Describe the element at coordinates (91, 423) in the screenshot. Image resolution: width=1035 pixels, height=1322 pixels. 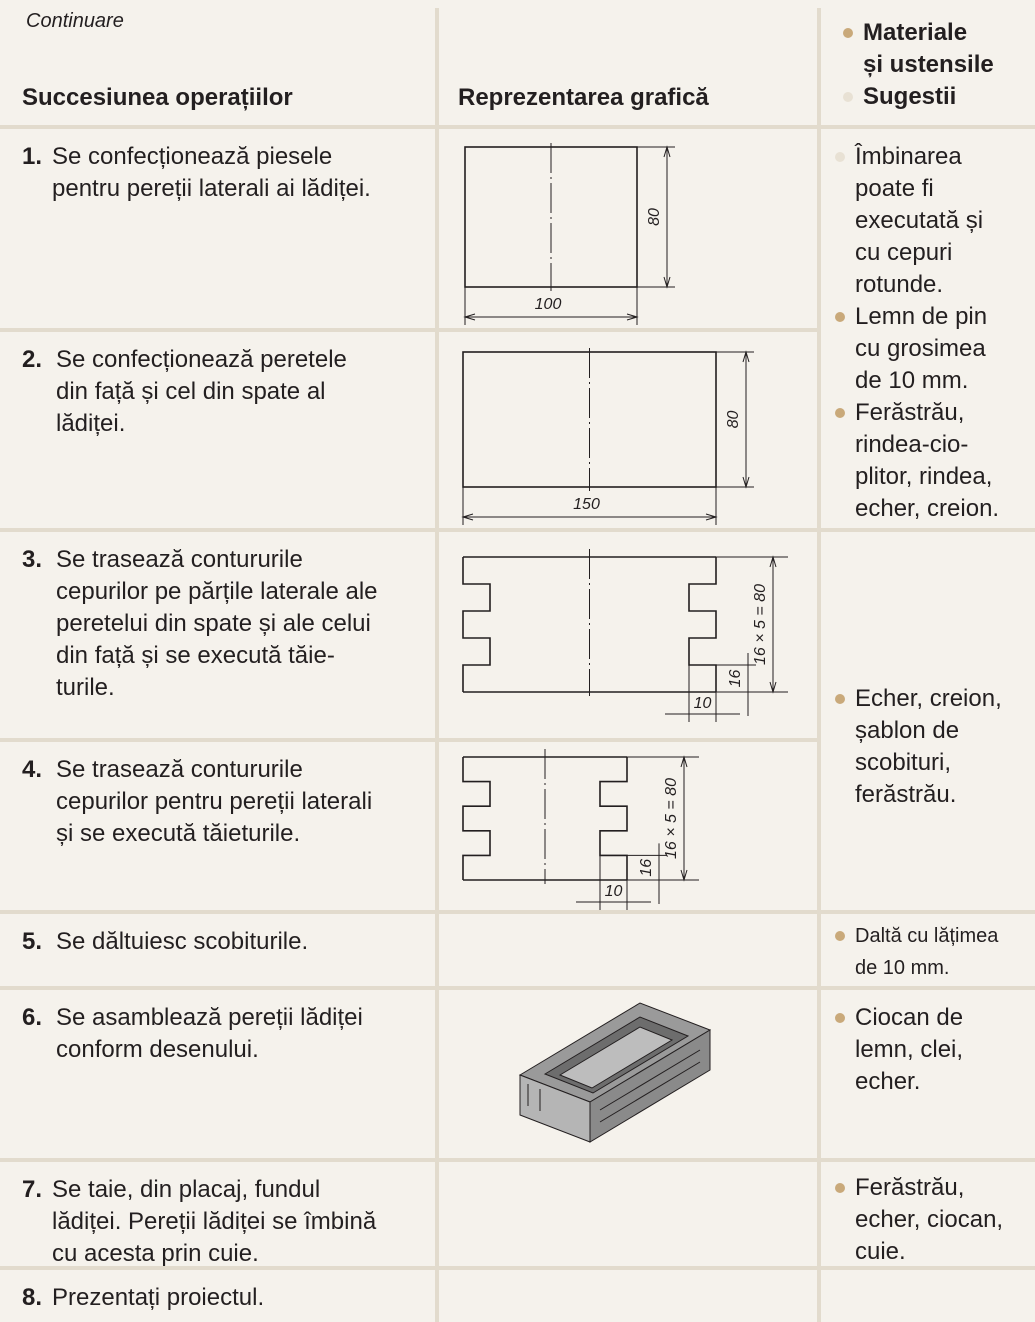
I see `row-line: lădiței.` at that location.